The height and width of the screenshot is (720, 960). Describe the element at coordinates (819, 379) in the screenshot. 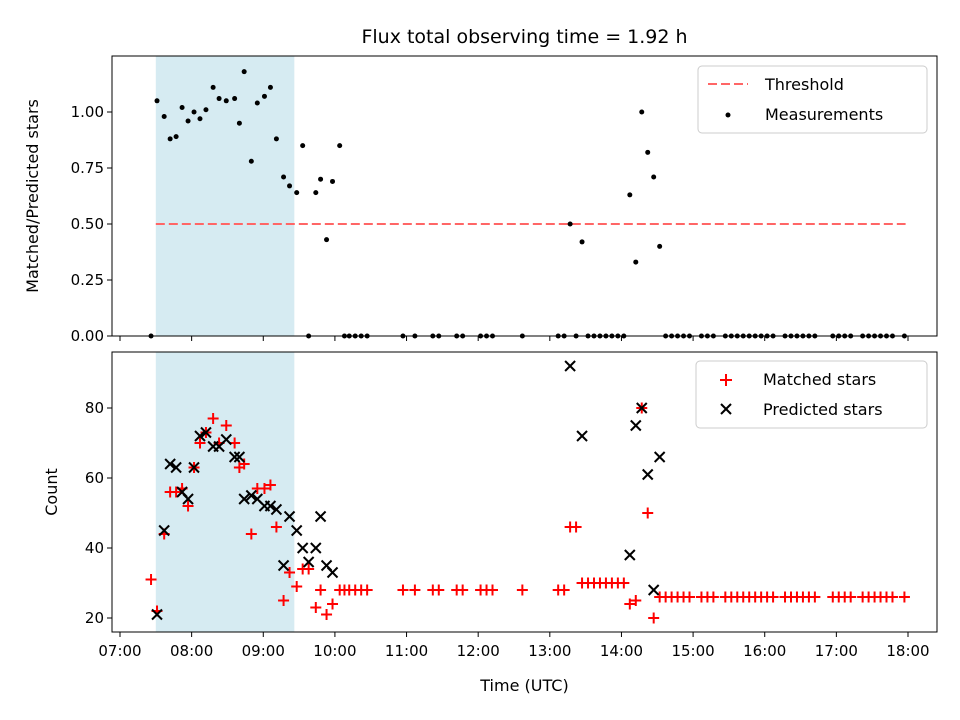

I see `legend-matched-label: Matched stars` at that location.